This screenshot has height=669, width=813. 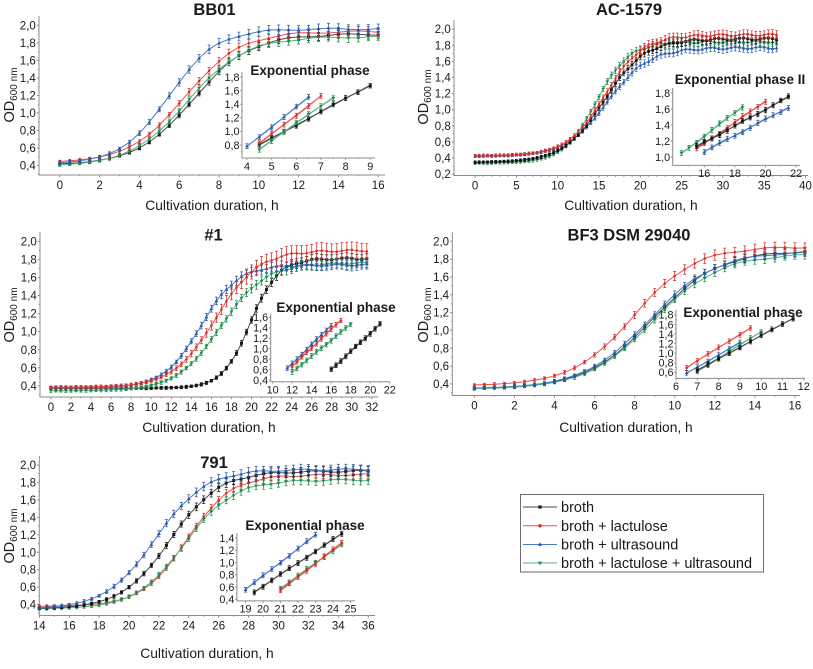 What do you see at coordinates (629, 10) in the screenshot?
I see `svg-text: AC-1579` at bounding box center [629, 10].